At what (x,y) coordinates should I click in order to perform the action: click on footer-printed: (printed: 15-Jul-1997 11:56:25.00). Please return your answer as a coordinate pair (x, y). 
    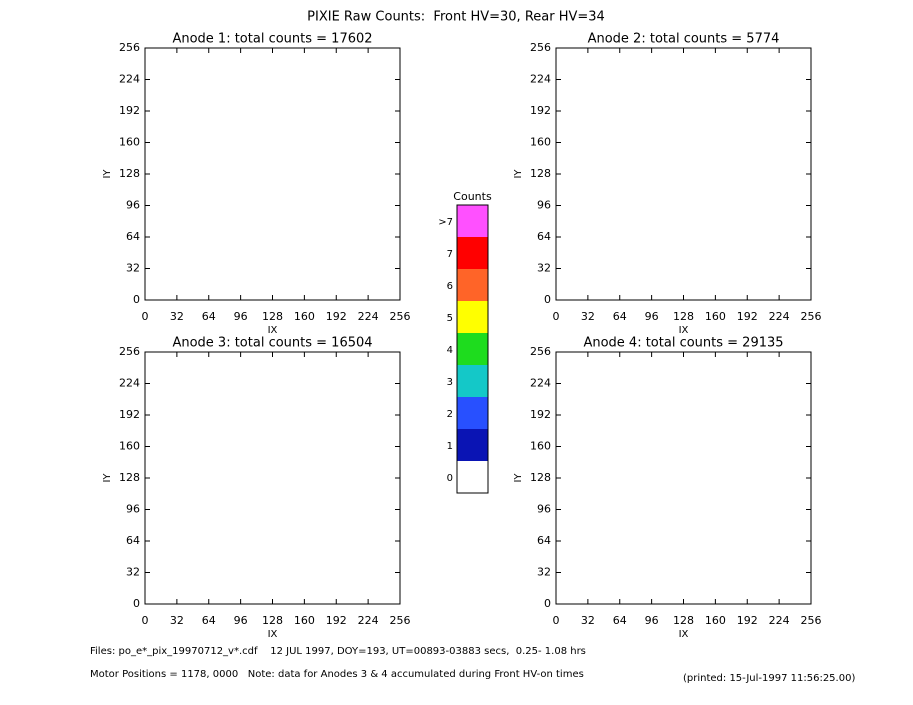
    Looking at the image, I should click on (769, 678).